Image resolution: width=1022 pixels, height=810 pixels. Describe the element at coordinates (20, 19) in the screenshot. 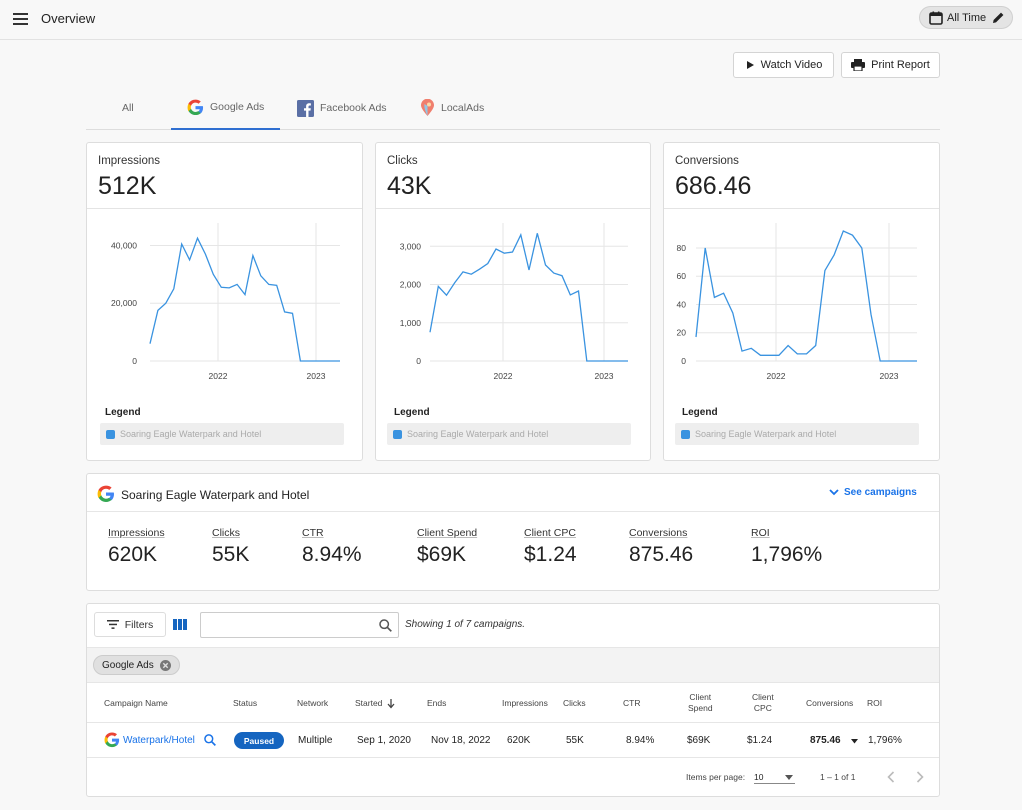

I see `menu-icon` at that location.